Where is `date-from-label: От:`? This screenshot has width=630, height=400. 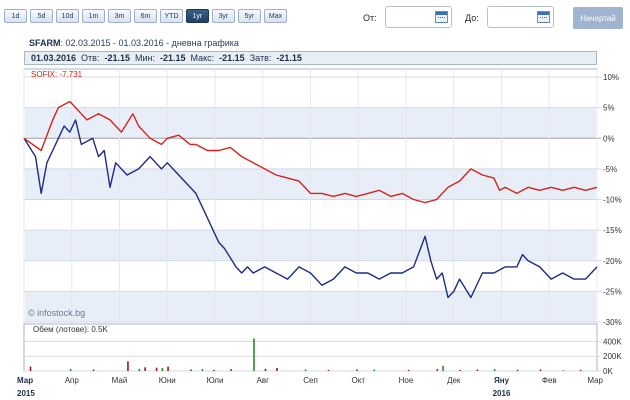
date-from-label: От: is located at coordinates (370, 18).